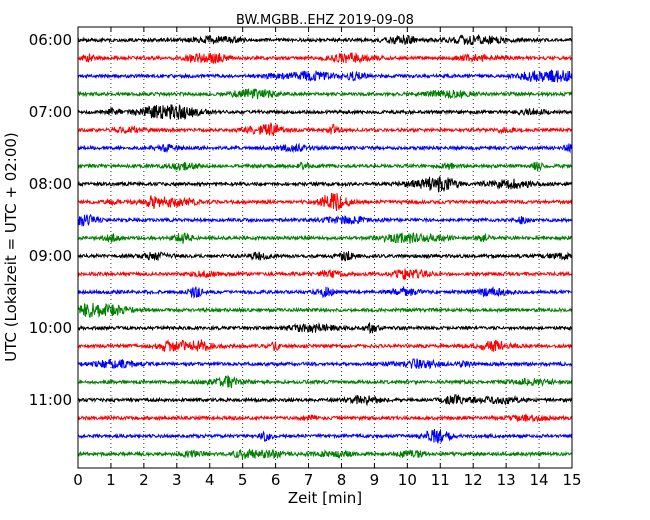 Image resolution: width=650 pixels, height=520 pixels. What do you see at coordinates (50, 112) in the screenshot?
I see `y-tick-label: 07:00` at bounding box center [50, 112].